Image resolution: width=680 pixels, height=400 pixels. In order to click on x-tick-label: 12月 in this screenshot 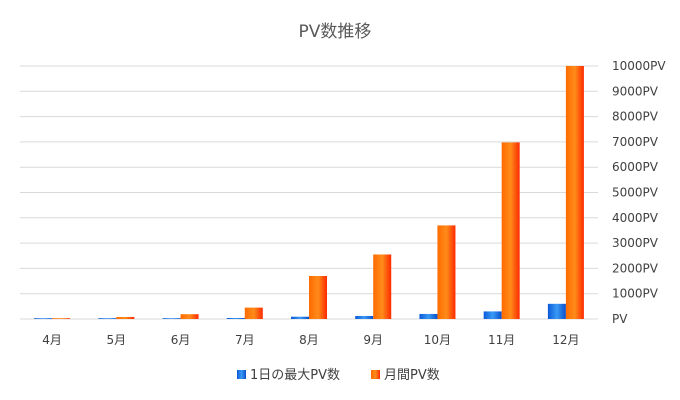, I will do `click(565, 340)`.